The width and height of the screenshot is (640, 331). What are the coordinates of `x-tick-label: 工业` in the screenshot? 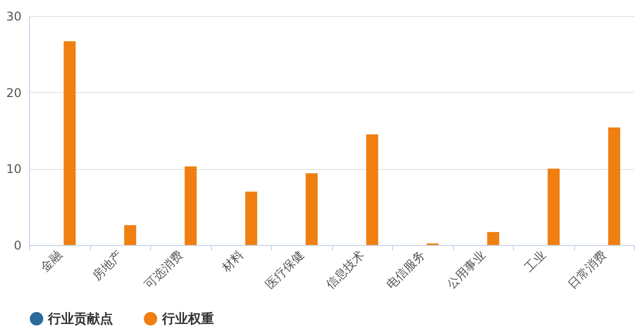 It's located at (535, 261).